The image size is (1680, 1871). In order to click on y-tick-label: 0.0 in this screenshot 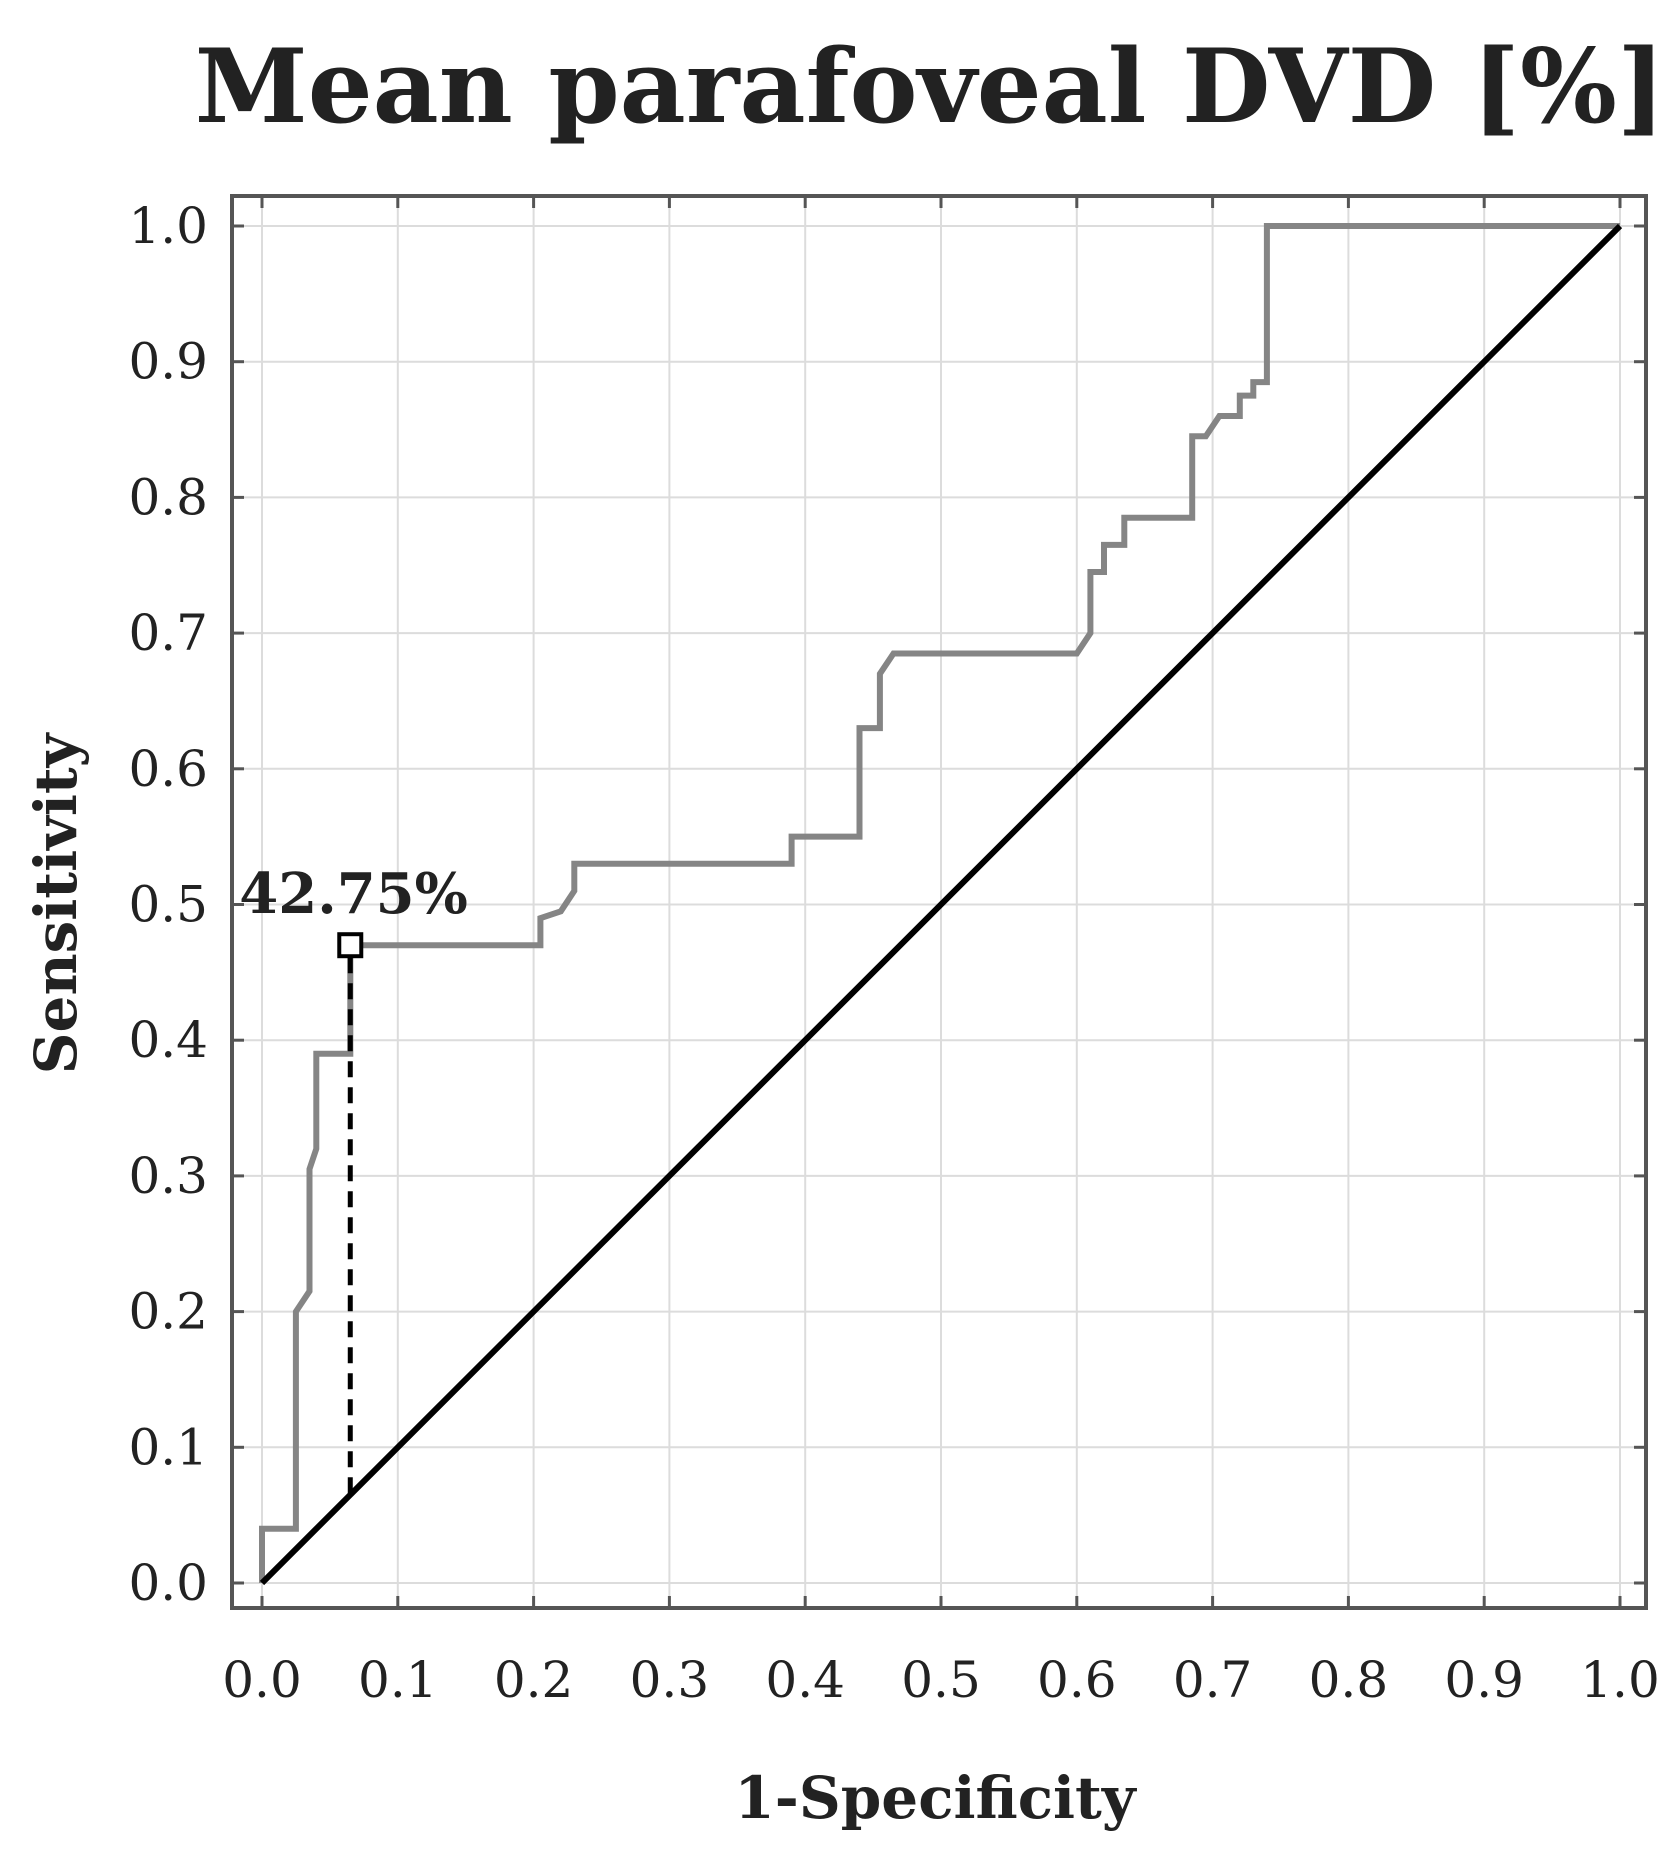, I will do `click(168, 1583)`.